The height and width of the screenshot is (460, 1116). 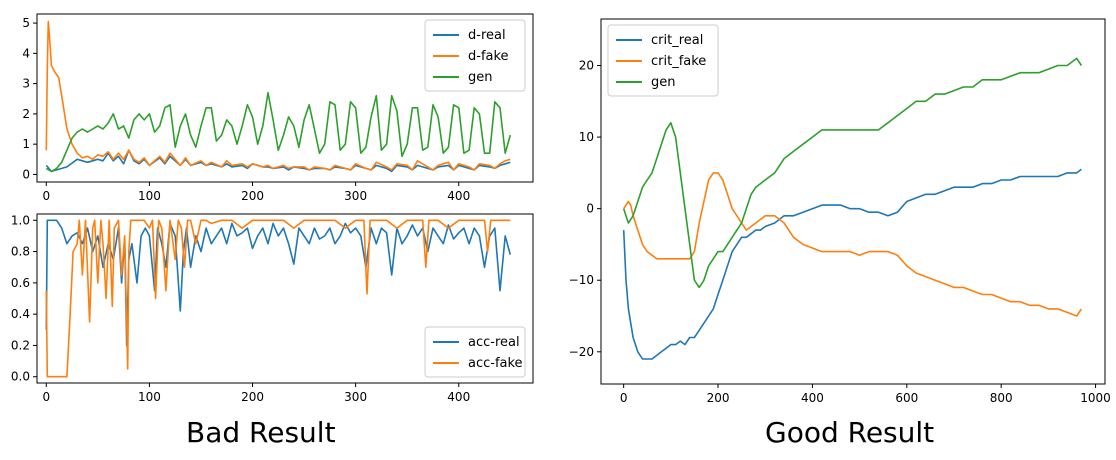 I want to click on accuracy-legend: acc-real acc-fake, so click(x=475, y=352).